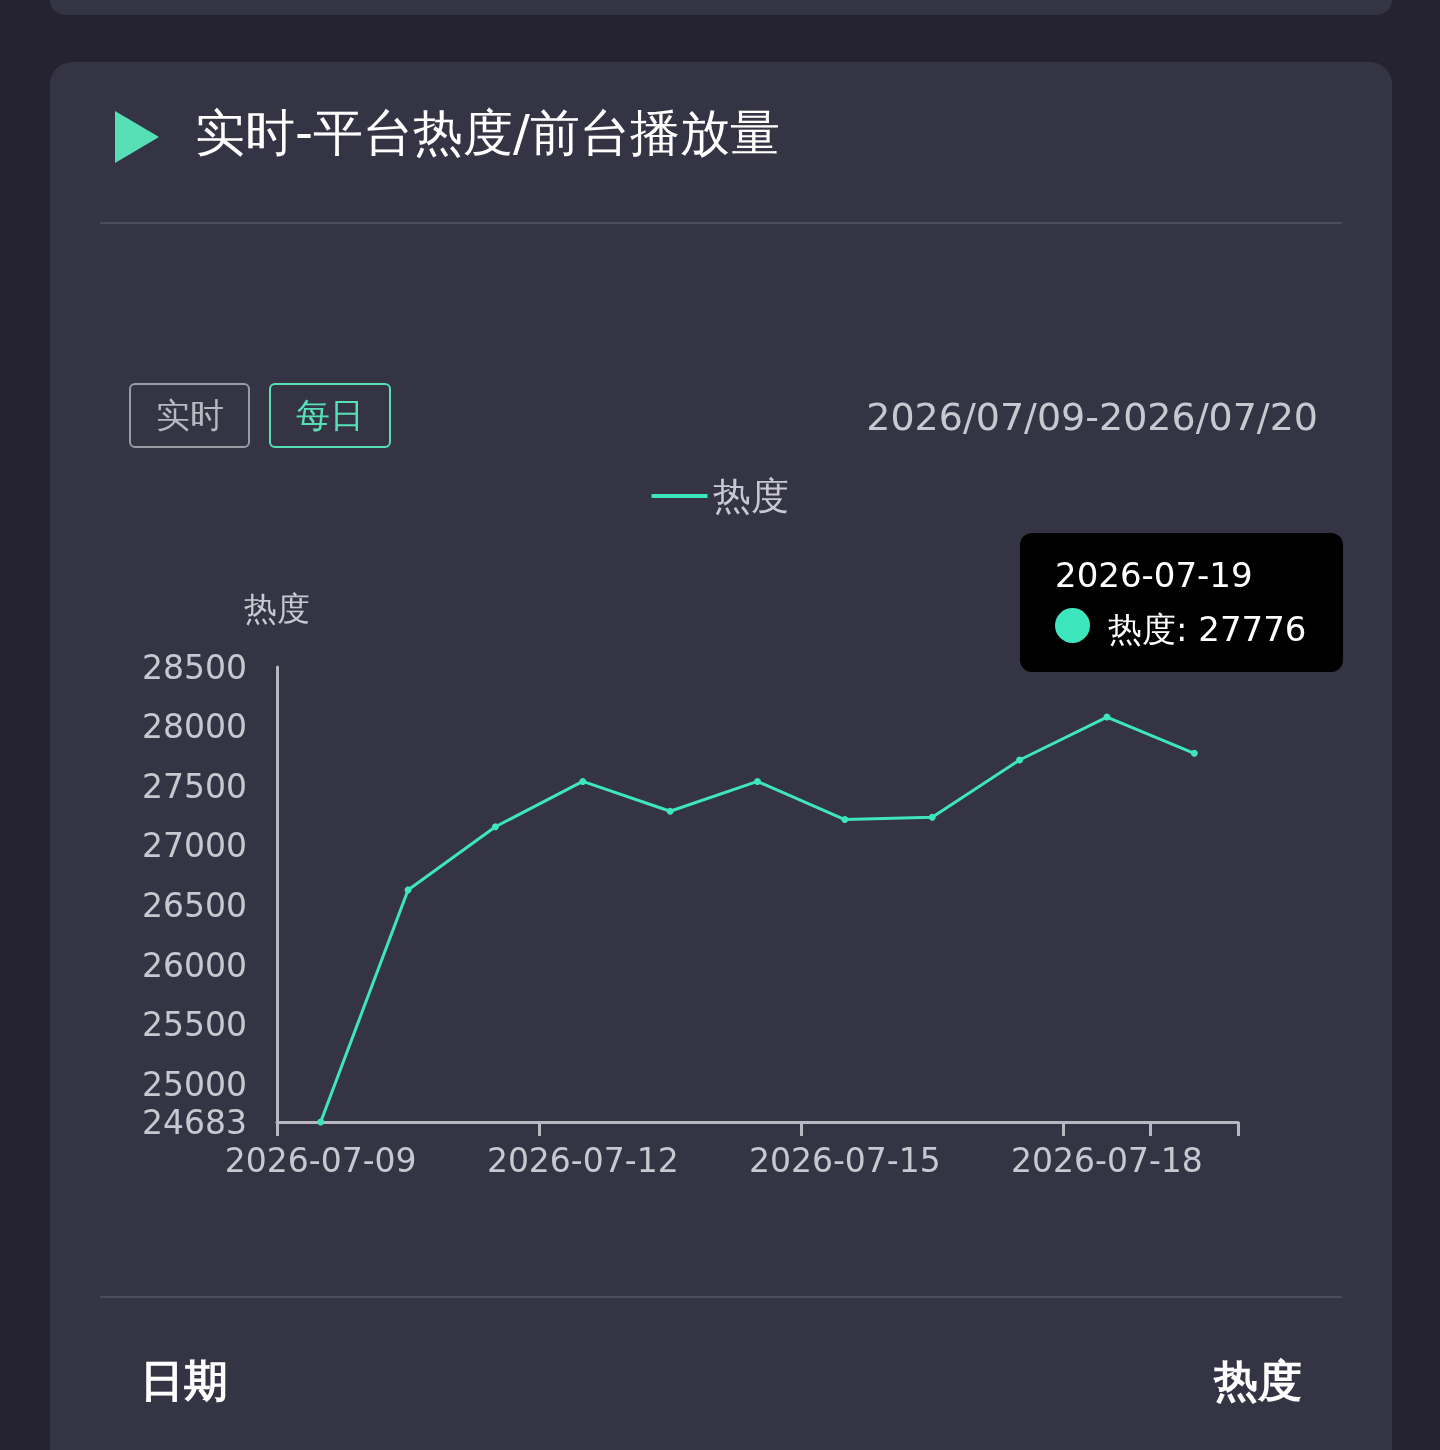 This screenshot has height=1450, width=1440. Describe the element at coordinates (1258, 1381) in the screenshot. I see `text: 热度` at that location.